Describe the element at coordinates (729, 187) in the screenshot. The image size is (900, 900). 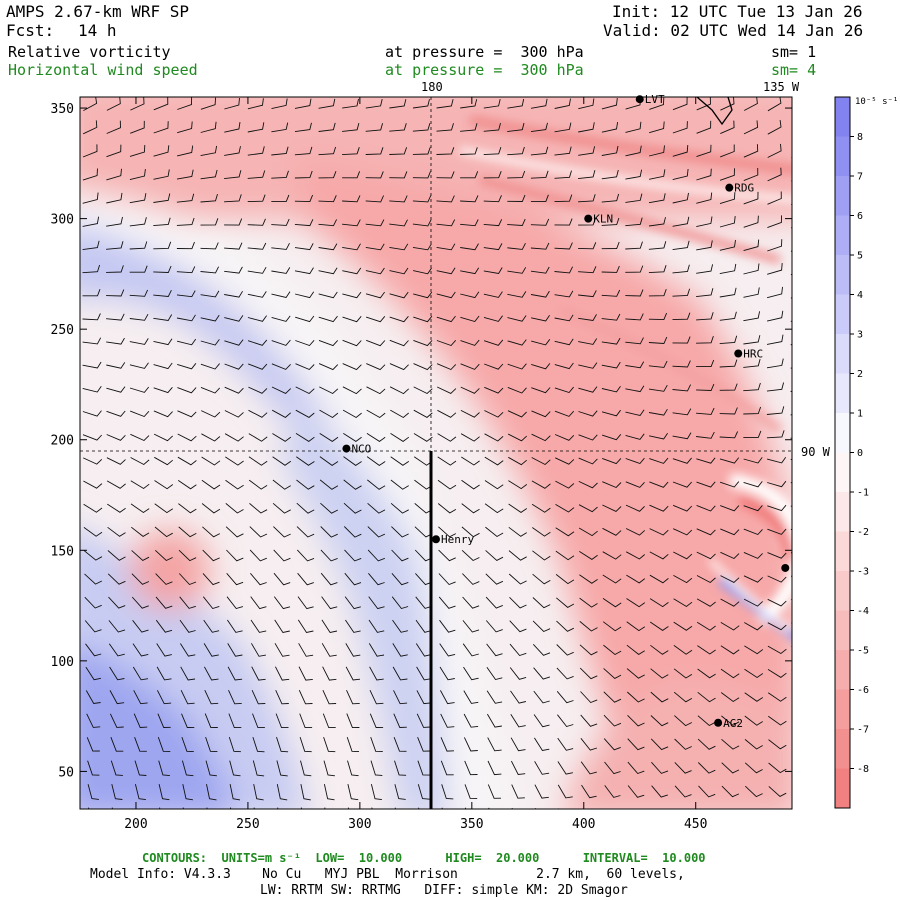
I see `station-dot` at that location.